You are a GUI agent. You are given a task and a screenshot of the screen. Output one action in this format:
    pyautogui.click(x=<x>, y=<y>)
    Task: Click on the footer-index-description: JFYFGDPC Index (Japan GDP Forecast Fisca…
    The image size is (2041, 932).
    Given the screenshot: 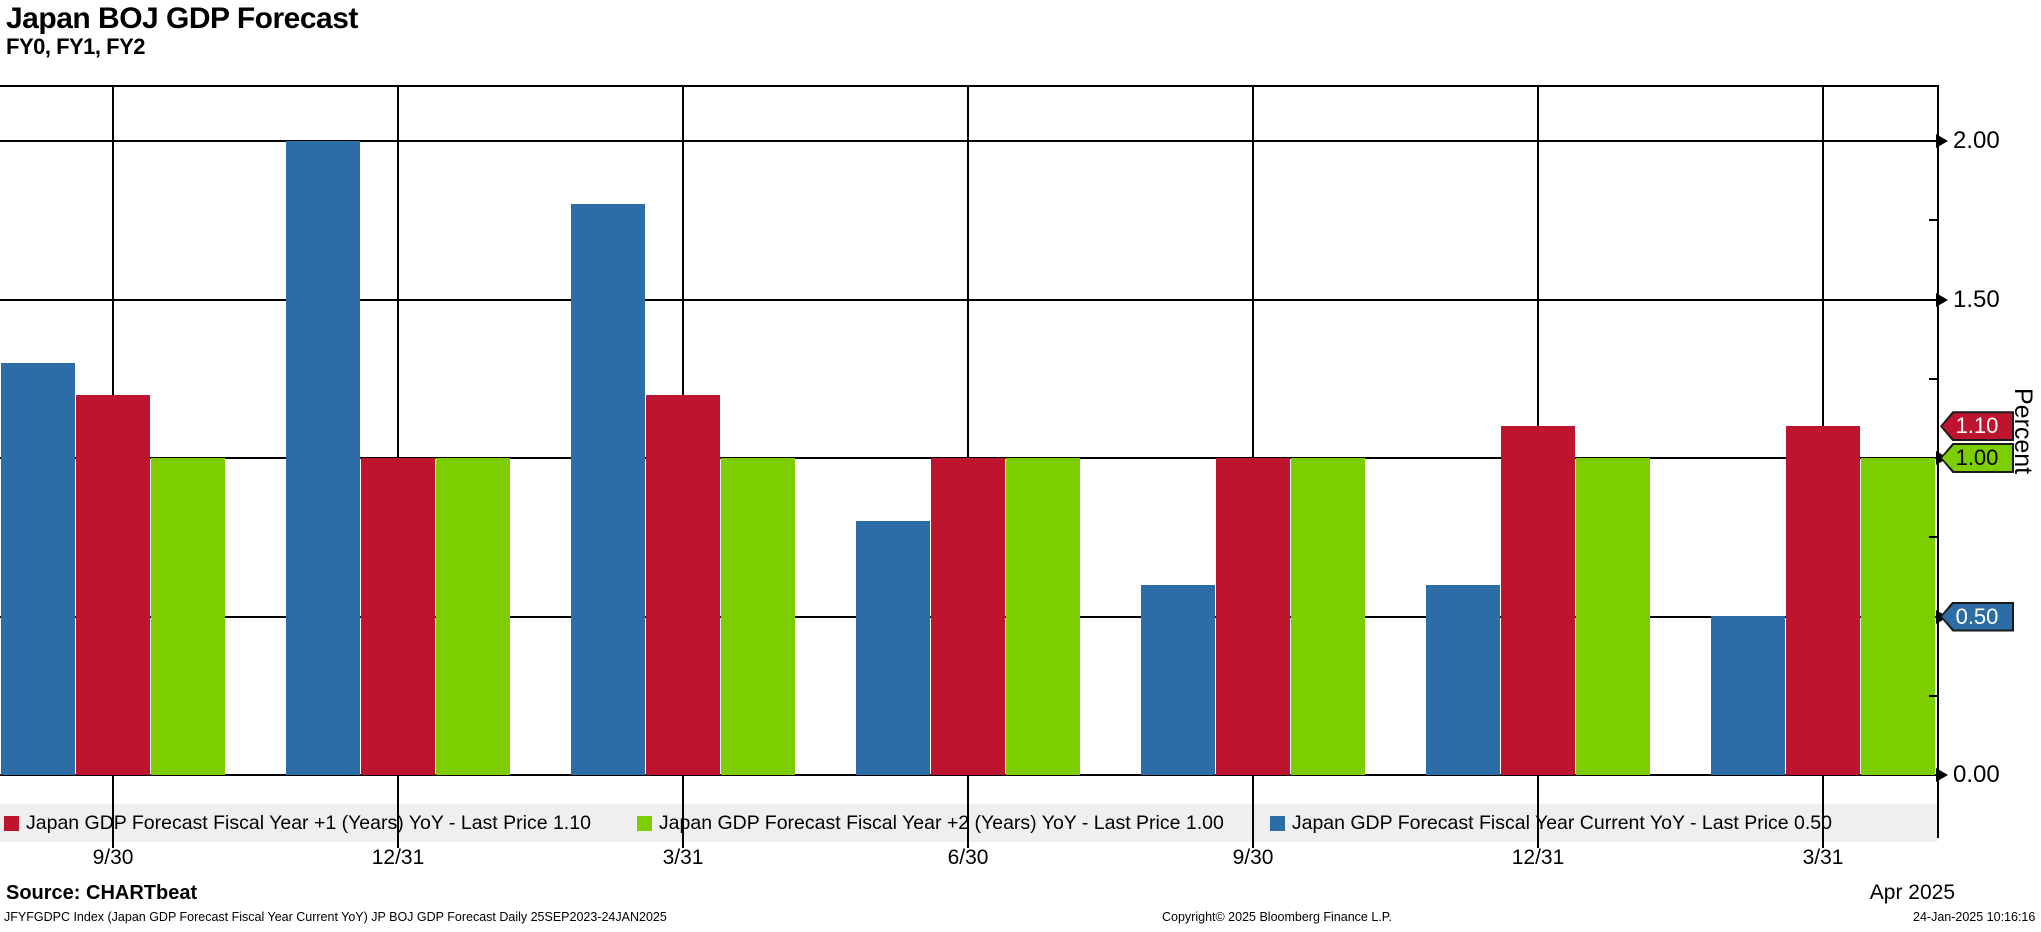 What is the action you would take?
    pyautogui.click(x=335, y=917)
    